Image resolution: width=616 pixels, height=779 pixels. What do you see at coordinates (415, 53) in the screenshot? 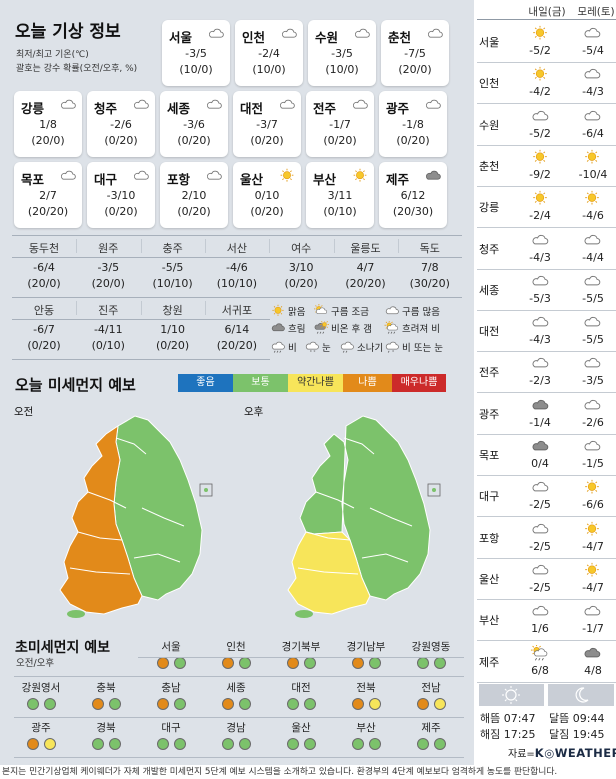
I see `city-temp: -7/5` at bounding box center [415, 53].